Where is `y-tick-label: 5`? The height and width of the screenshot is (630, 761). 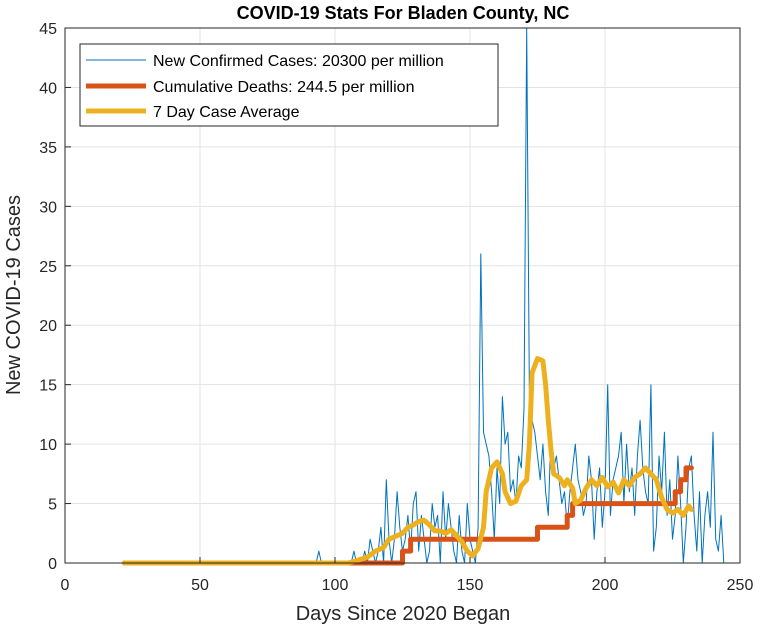
y-tick-label: 5 is located at coordinates (52, 505).